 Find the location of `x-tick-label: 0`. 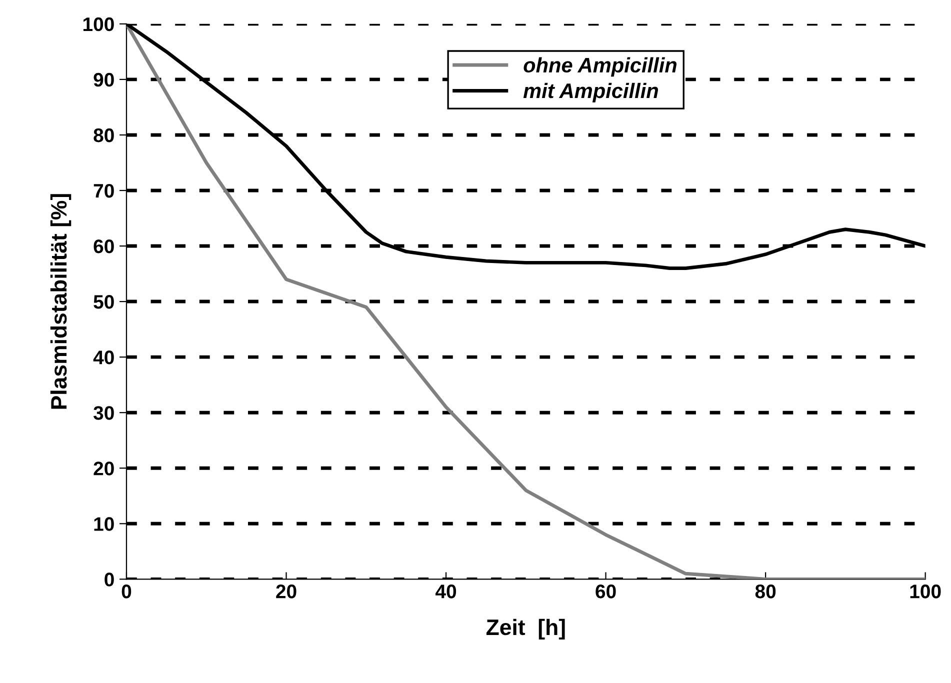

x-tick-label: 0 is located at coordinates (127, 591).